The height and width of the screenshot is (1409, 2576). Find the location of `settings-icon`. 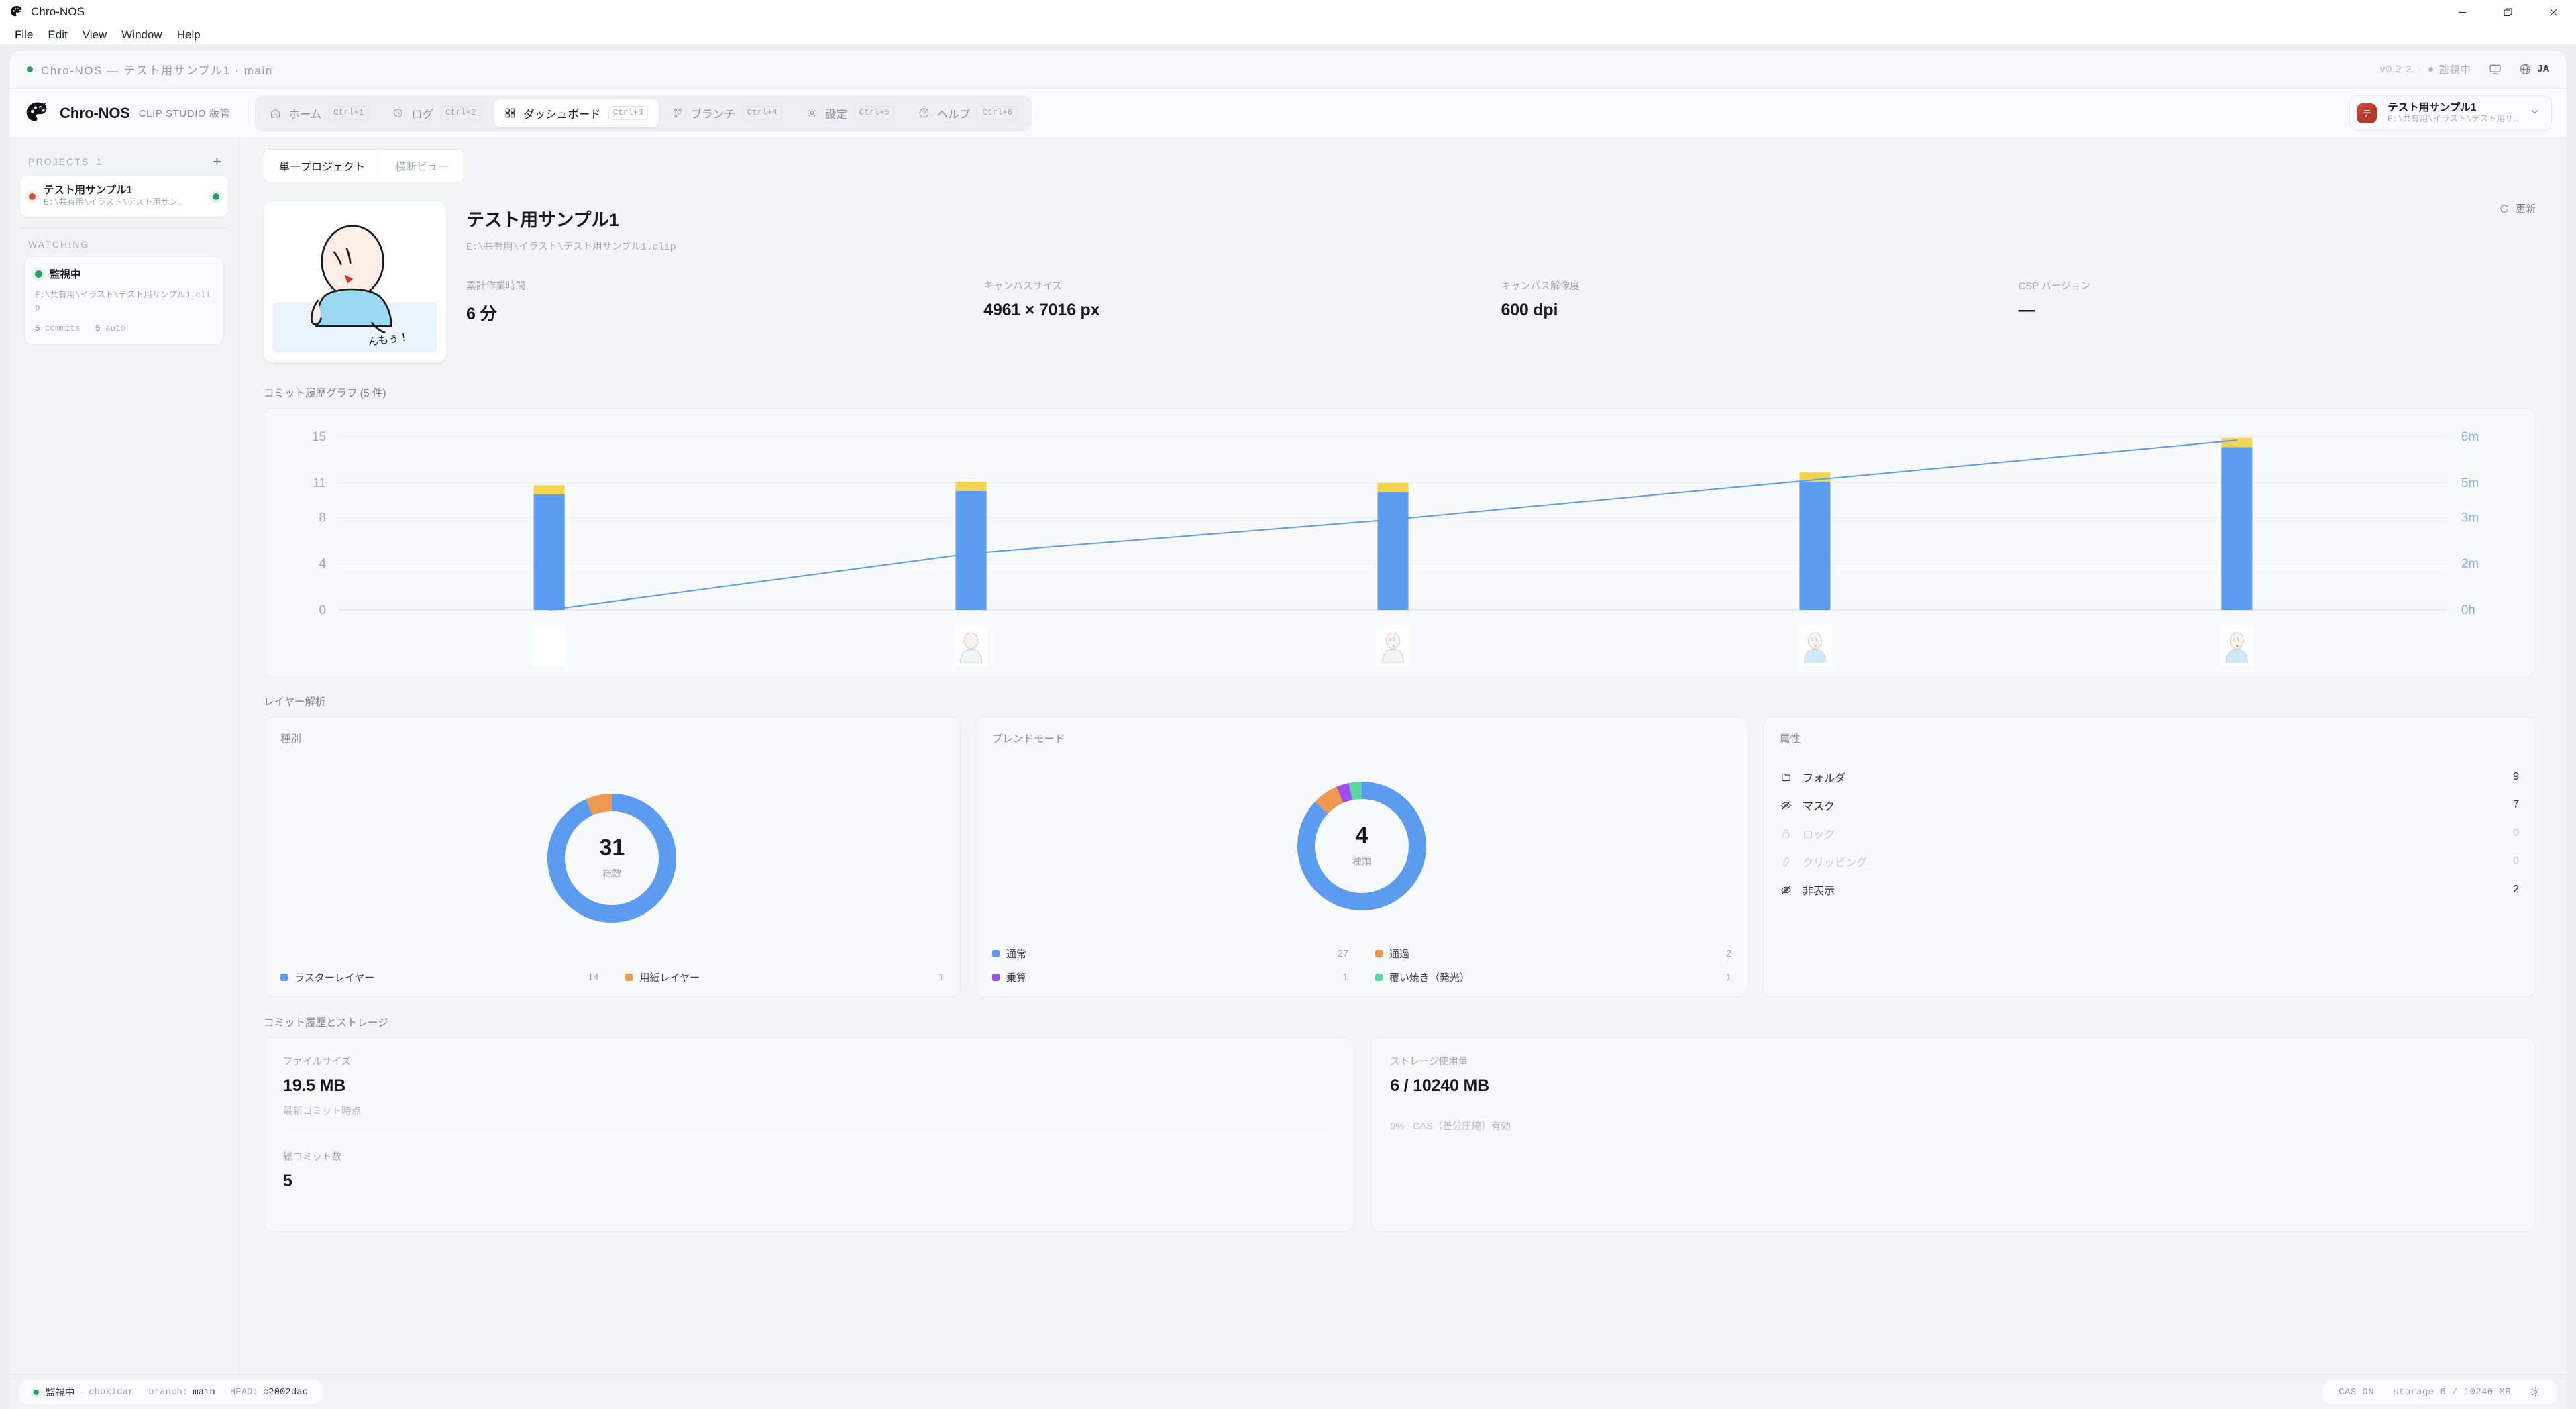

settings-icon is located at coordinates (812, 113).